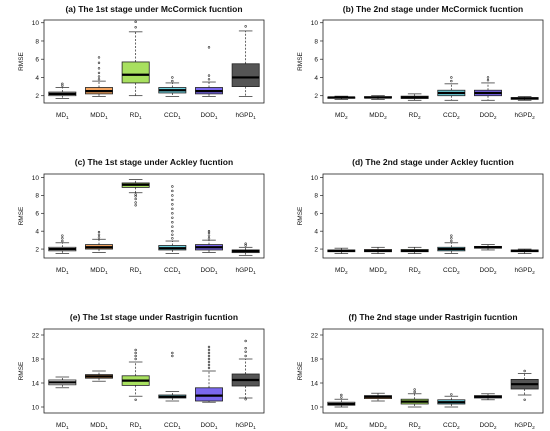 The image size is (550, 431). What do you see at coordinates (488, 397) in the screenshot?
I see `box-dod2` at bounding box center [488, 397].